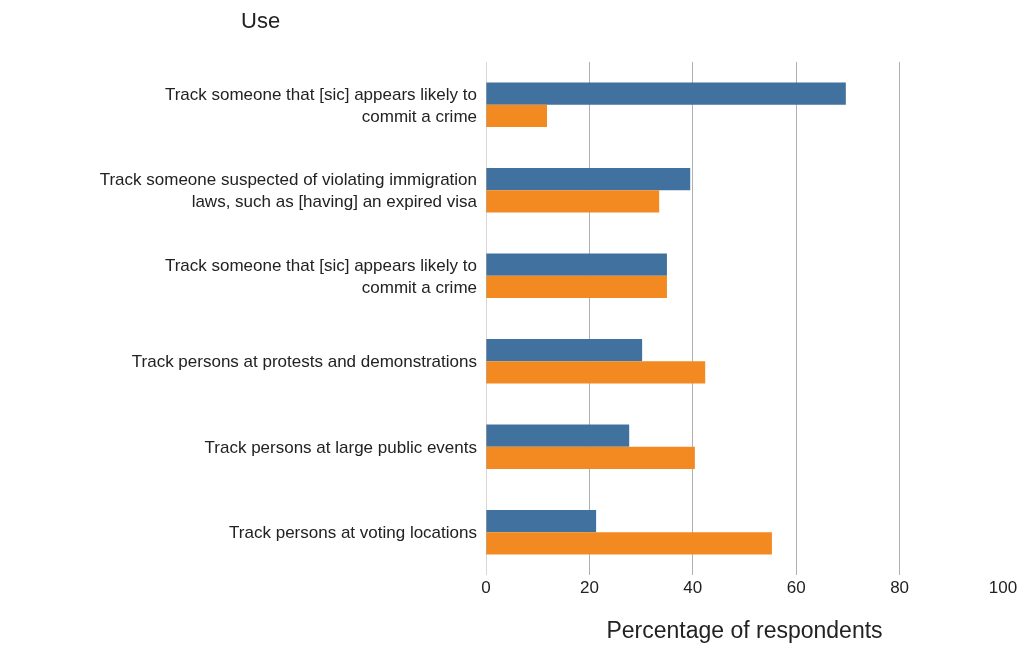 This screenshot has height=658, width=1027. Describe the element at coordinates (353, 533) in the screenshot. I see `y-tick-label: Track persons at voting locations` at that location.